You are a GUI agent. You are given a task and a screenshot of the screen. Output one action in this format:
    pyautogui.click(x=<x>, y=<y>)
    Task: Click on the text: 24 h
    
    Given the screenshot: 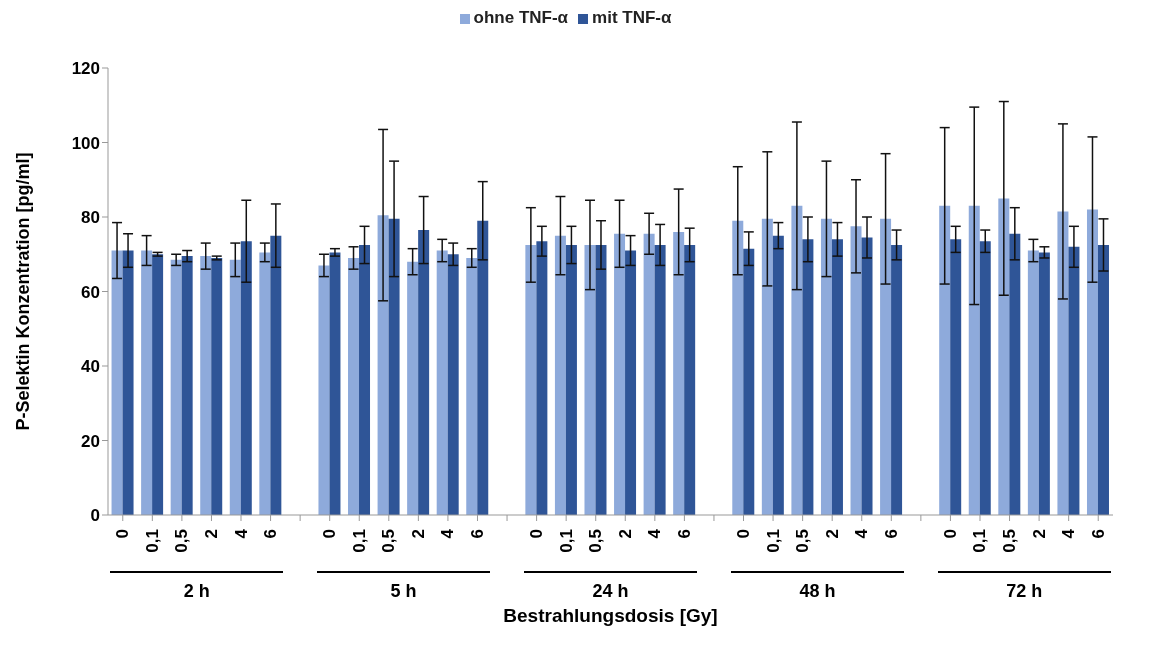 What is the action you would take?
    pyautogui.click(x=610, y=591)
    